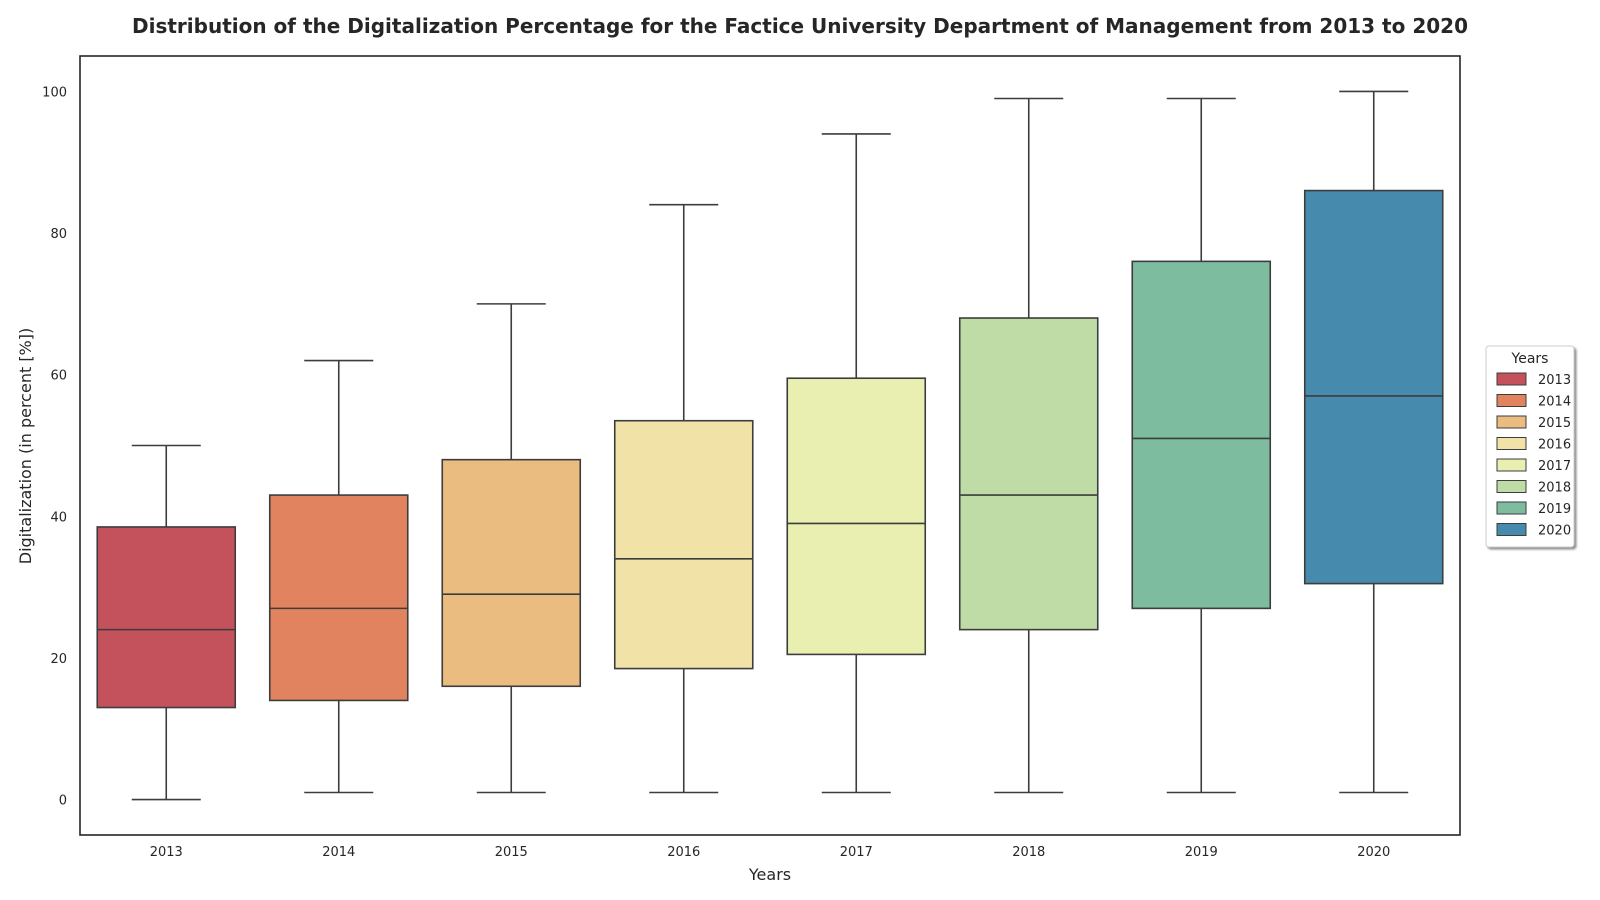  Describe the element at coordinates (1373, 852) in the screenshot. I see `x-tick-label-2020: 2020` at that location.